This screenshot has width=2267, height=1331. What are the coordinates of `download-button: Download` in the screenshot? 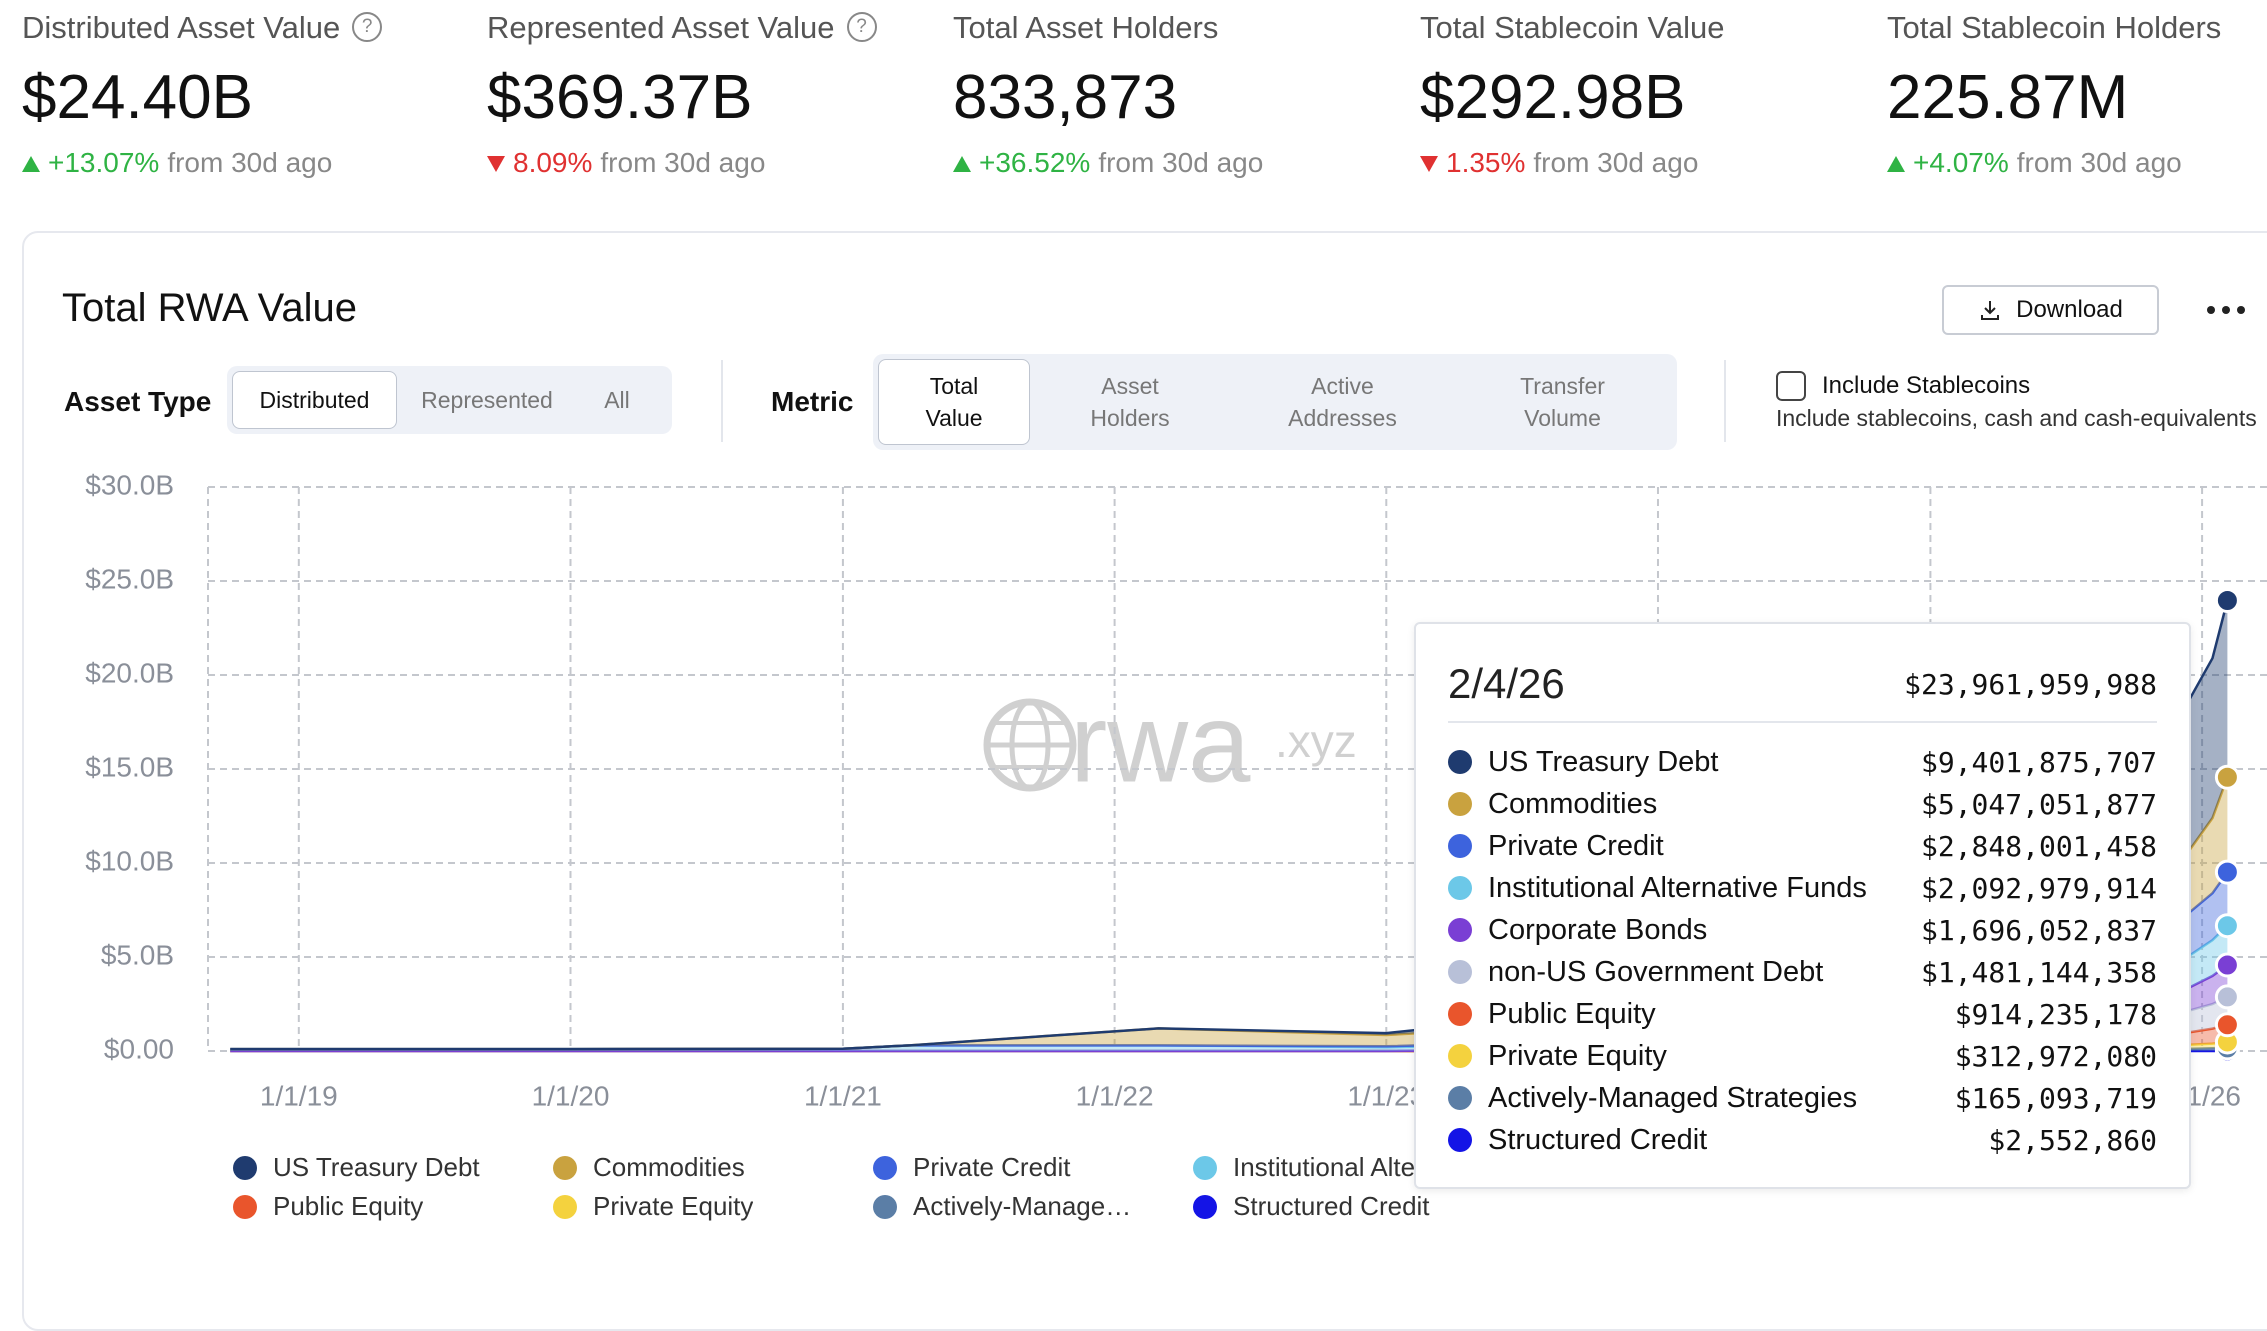 It's located at (2050, 310).